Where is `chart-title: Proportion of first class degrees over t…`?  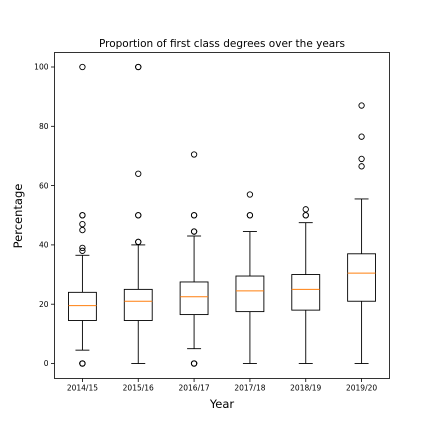 chart-title: Proportion of first class degrees over t… is located at coordinates (222, 44).